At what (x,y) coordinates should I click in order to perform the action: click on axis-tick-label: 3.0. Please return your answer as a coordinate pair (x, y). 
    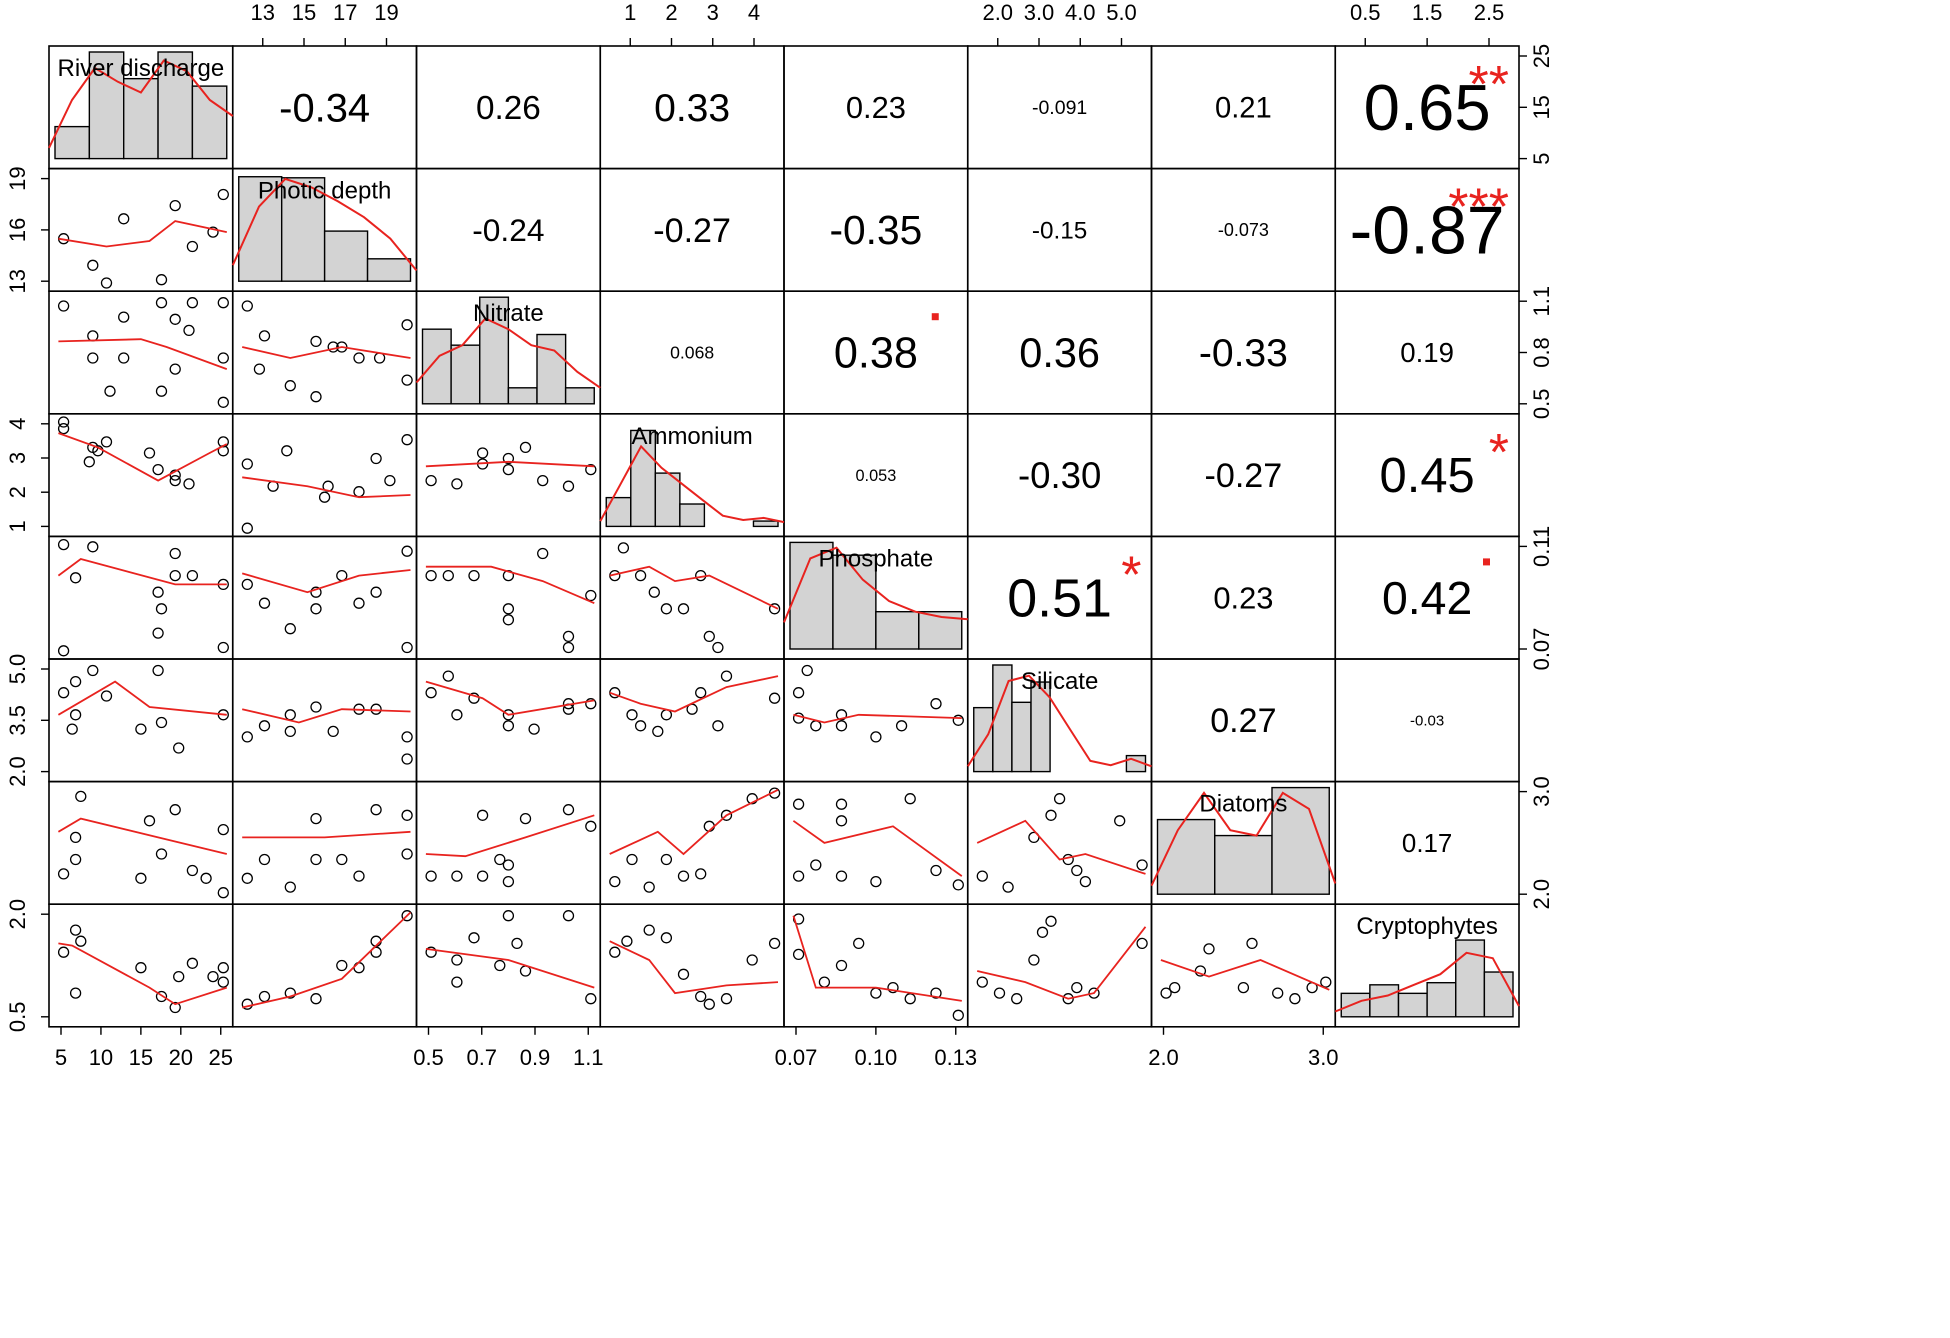
    Looking at the image, I should click on (1039, 12).